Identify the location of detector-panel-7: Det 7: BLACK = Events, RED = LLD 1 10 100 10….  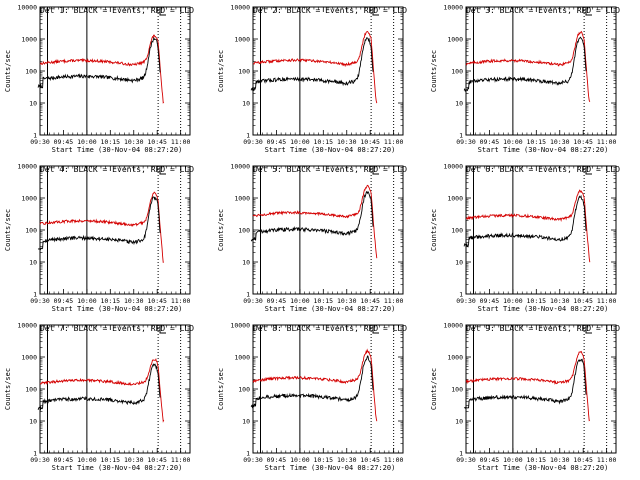
(99, 397).